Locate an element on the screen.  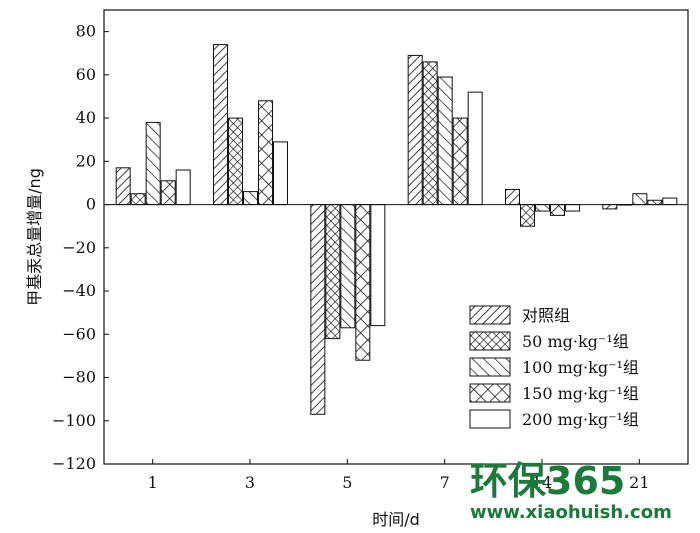
y-tick-label: 0 is located at coordinates (91, 204).